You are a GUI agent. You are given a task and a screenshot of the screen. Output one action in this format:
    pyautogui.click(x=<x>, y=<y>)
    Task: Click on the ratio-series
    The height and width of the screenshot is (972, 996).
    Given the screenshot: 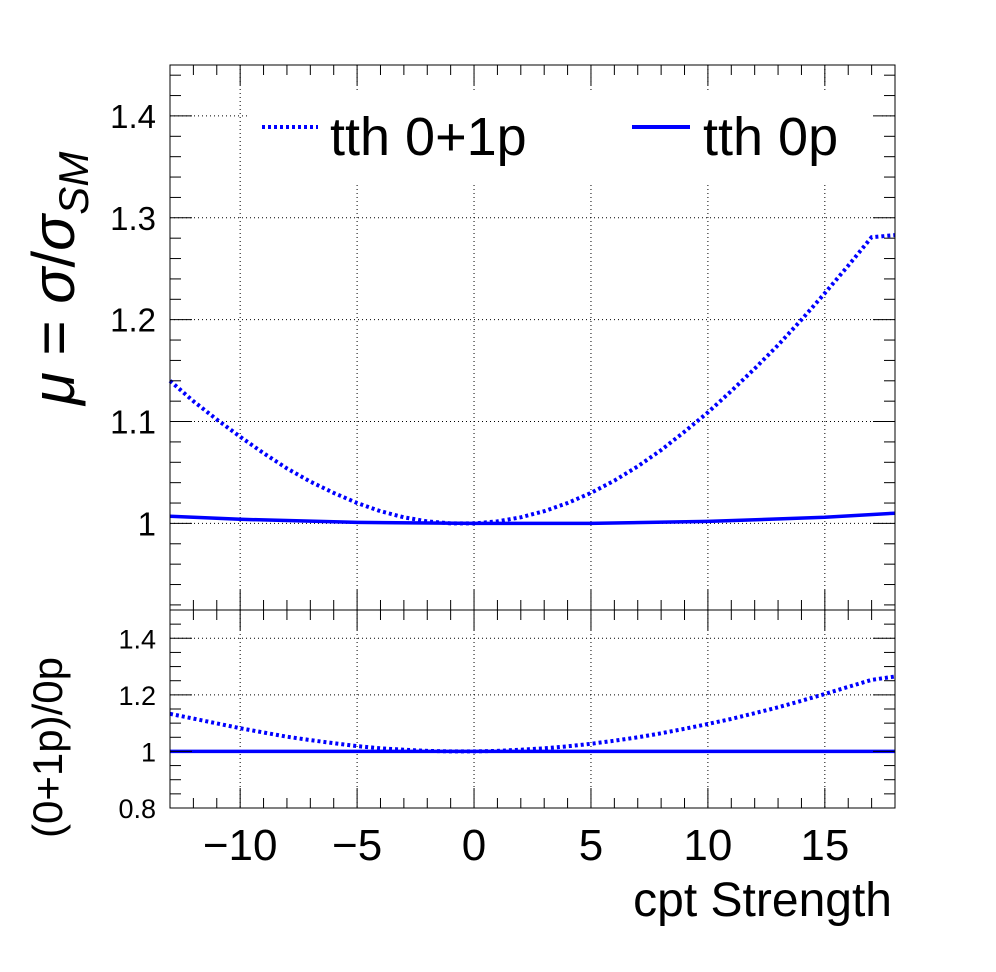 What is the action you would take?
    pyautogui.click(x=532, y=714)
    